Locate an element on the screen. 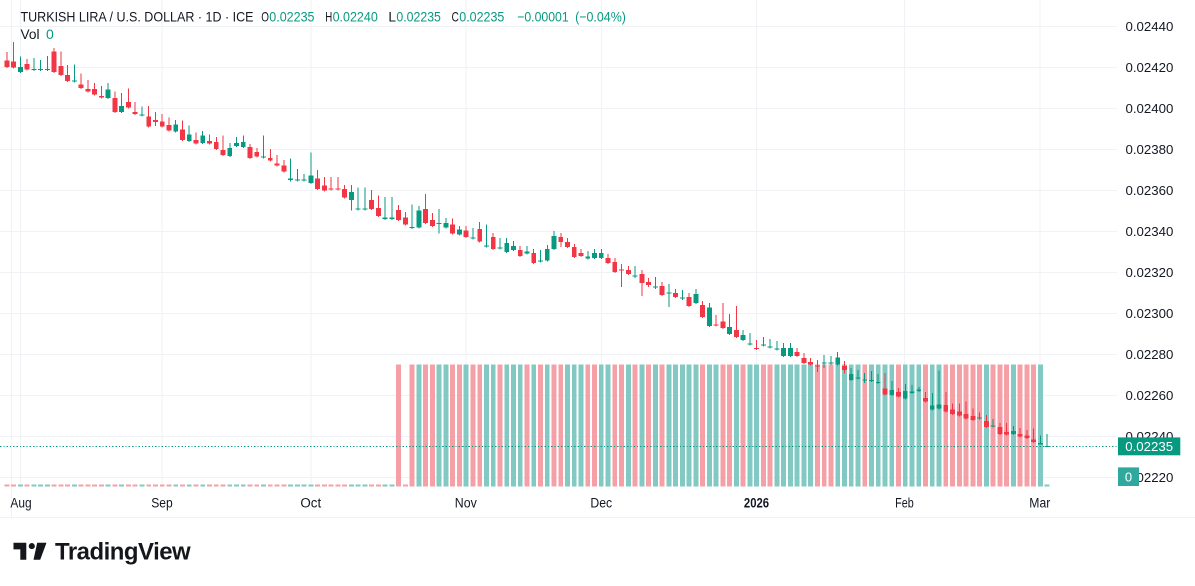 This screenshot has width=1195, height=586. svg-text:TURKISH LIRA / U.S. DOLLAR · 1: TURKISH LIRA / U.S. DOLLAR · 1D · ICE is located at coordinates (137, 17).